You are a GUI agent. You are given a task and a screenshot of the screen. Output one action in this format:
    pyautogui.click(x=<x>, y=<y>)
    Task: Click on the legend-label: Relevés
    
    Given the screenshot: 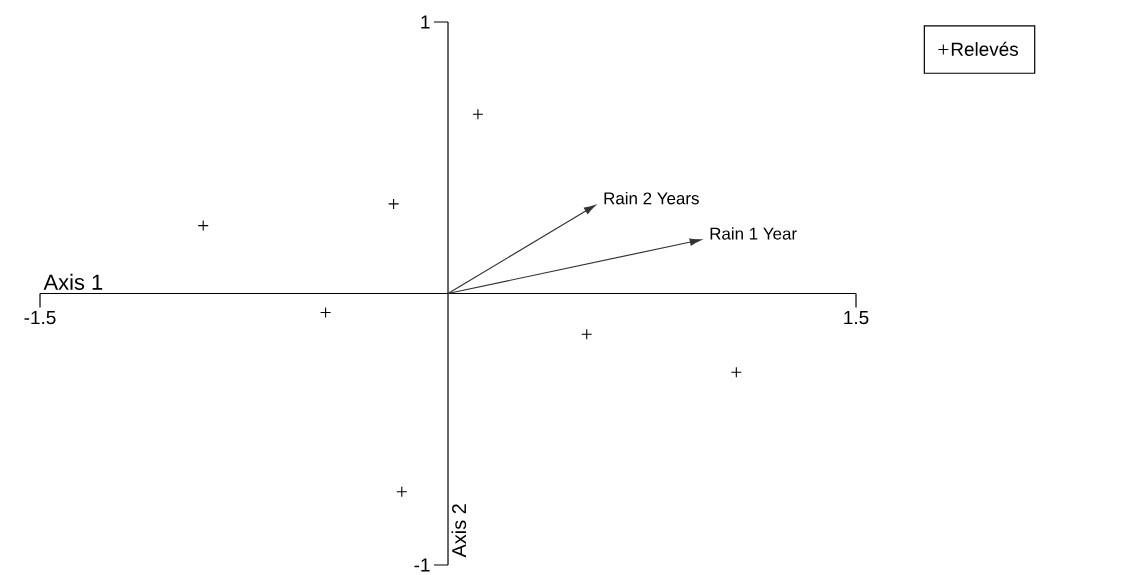 What is the action you would take?
    pyautogui.click(x=985, y=49)
    